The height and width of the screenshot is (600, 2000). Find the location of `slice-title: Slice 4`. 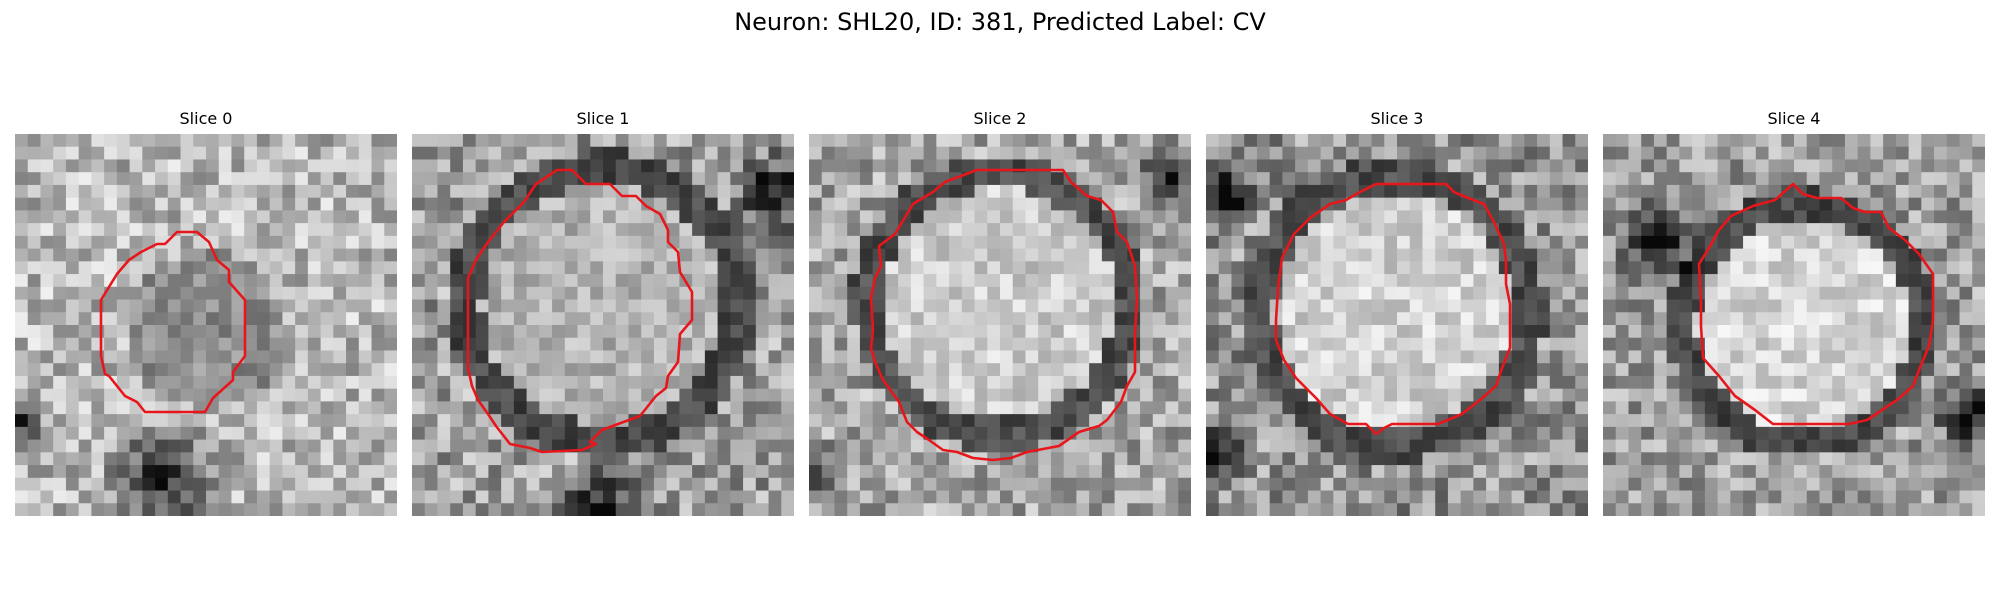

slice-title: Slice 4 is located at coordinates (1794, 118).